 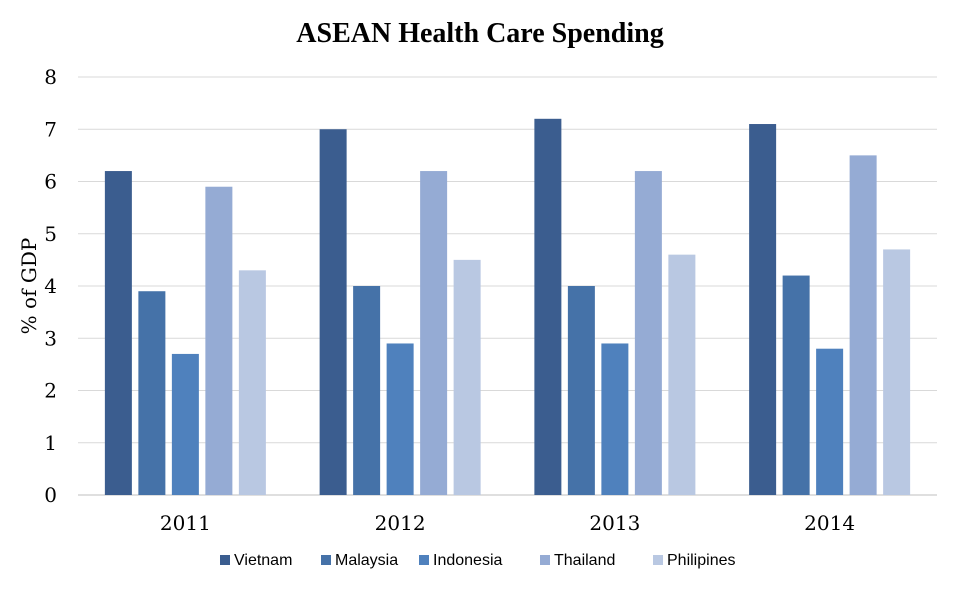 I want to click on bar-indonesia-2013, so click(x=615, y=419).